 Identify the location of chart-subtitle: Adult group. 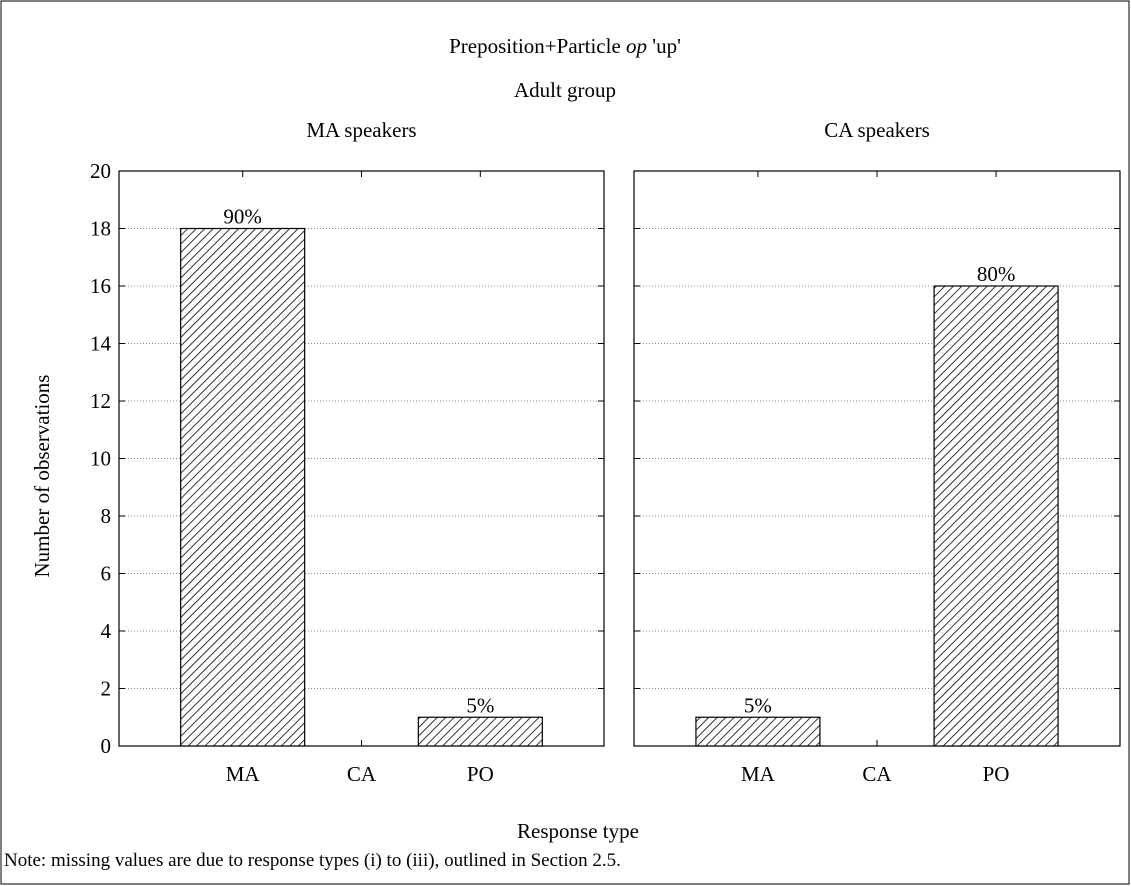
(565, 90).